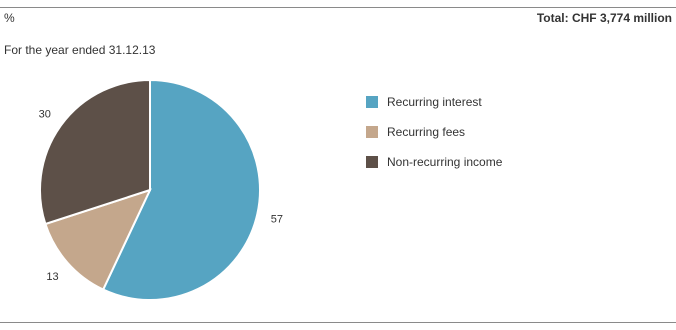  Describe the element at coordinates (426, 132) in the screenshot. I see `legend-label: Recurring fees` at that location.